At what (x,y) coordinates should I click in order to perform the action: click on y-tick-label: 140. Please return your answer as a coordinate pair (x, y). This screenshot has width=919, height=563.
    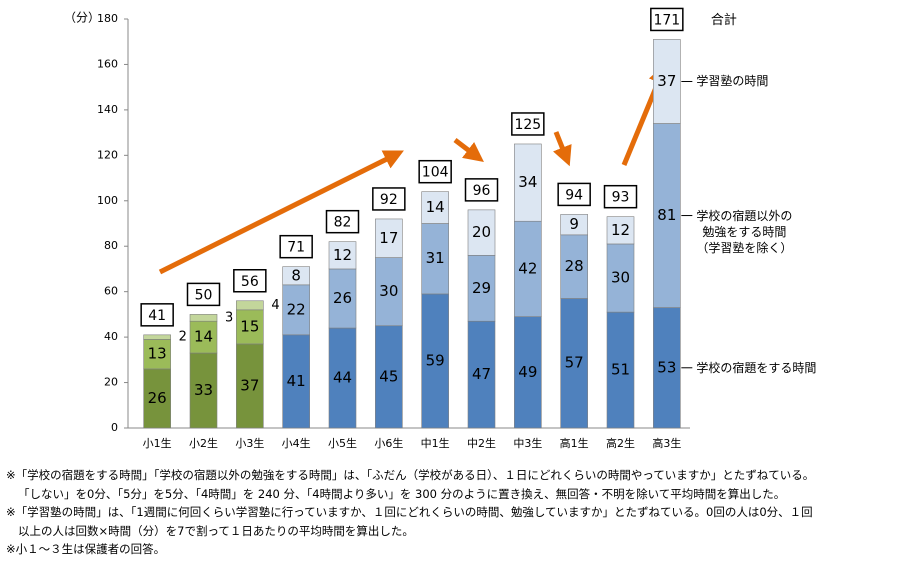
    Looking at the image, I should click on (107, 109).